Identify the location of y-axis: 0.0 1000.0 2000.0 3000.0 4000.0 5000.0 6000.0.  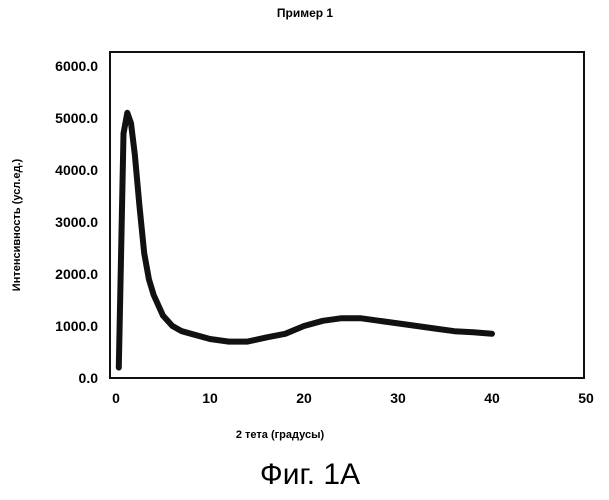
(76, 222).